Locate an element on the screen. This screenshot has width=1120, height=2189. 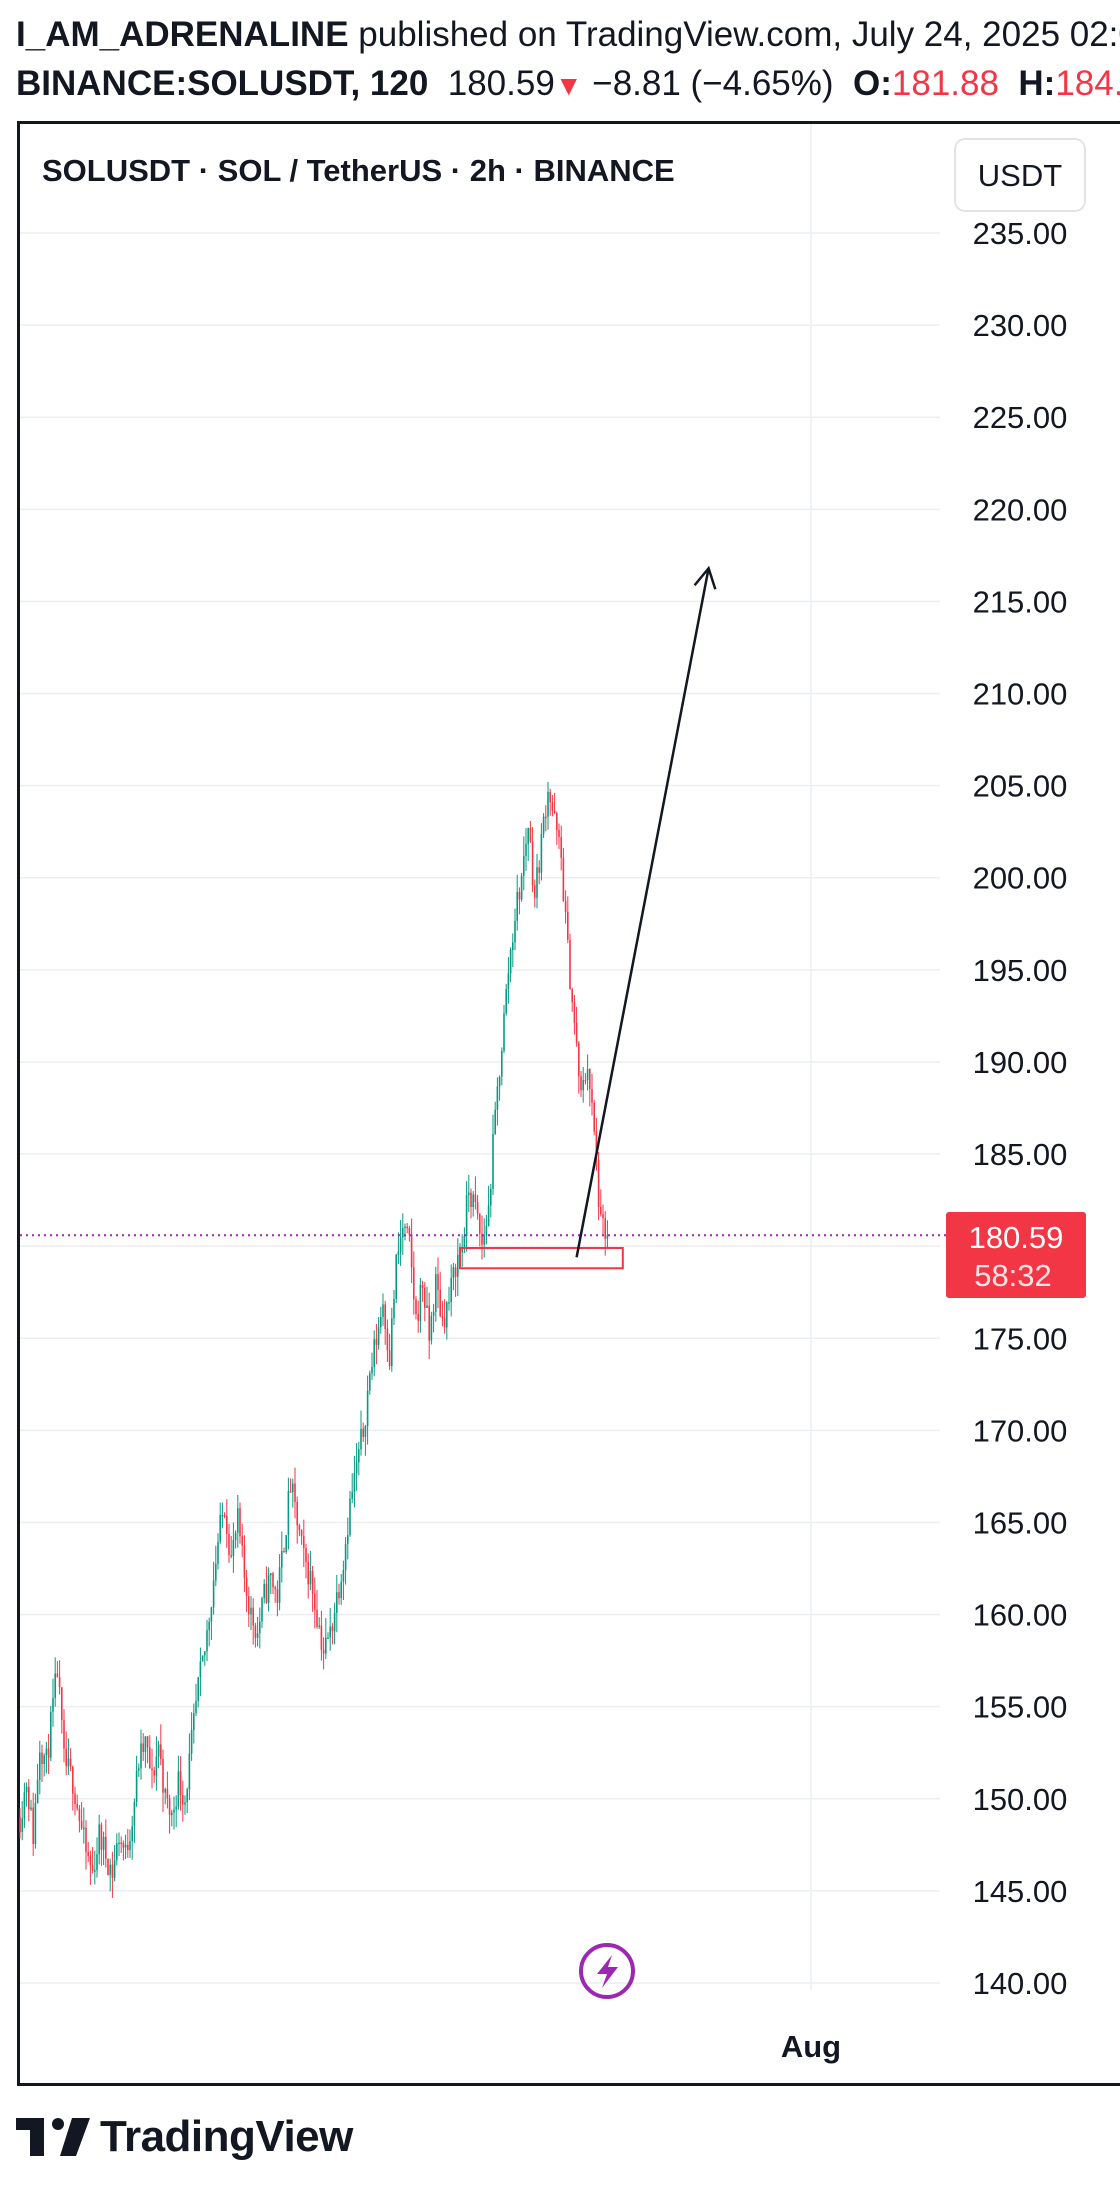
currency-label: USDT is located at coordinates (1020, 175).